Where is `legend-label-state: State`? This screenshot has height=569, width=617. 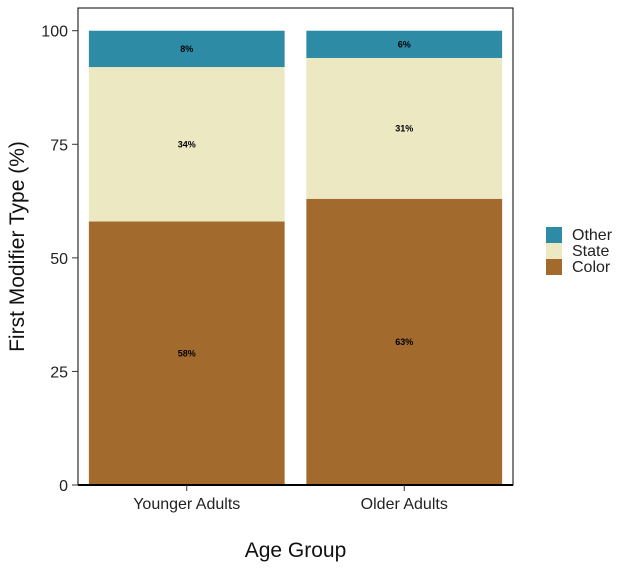 legend-label-state: State is located at coordinates (590, 251).